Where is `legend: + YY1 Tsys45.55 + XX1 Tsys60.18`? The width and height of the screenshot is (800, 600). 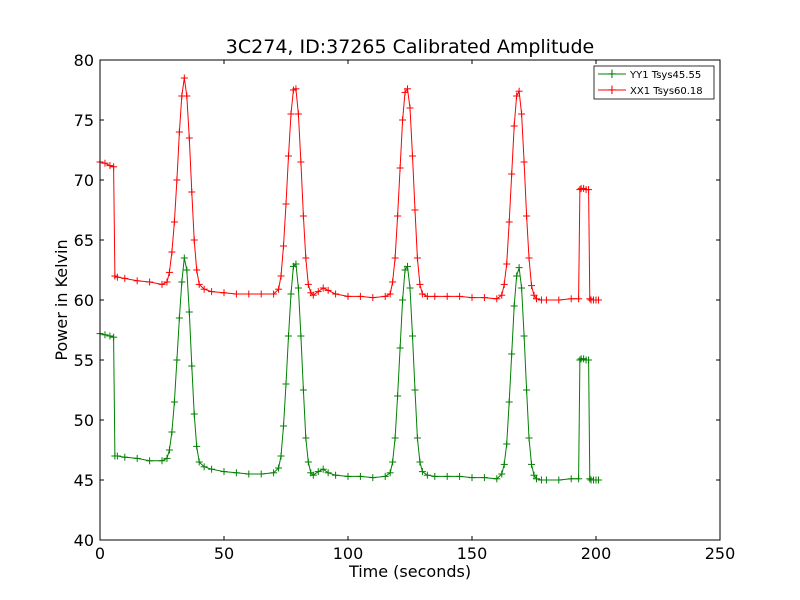
legend: + YY1 Tsys45.55 + XX1 Tsys60.18 is located at coordinates (654, 82).